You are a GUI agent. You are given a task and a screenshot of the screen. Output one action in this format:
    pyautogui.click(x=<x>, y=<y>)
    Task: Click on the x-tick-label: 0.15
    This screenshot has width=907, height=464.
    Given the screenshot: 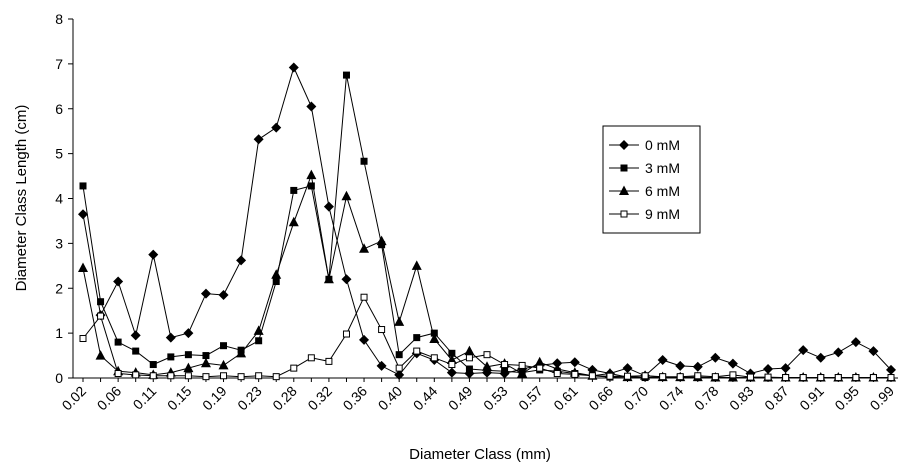 What is the action you would take?
    pyautogui.click(x=179, y=398)
    